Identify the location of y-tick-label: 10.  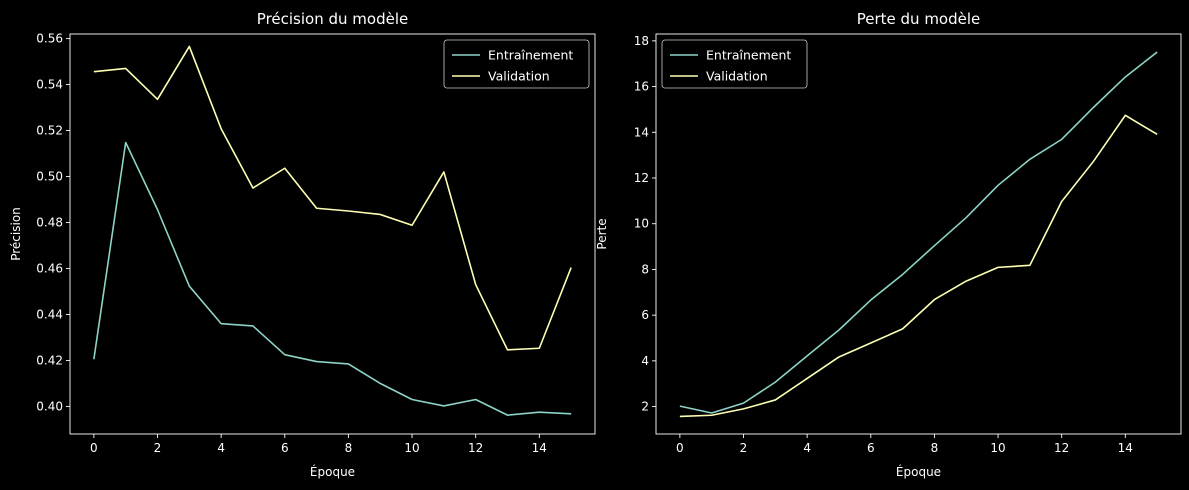
(641, 224).